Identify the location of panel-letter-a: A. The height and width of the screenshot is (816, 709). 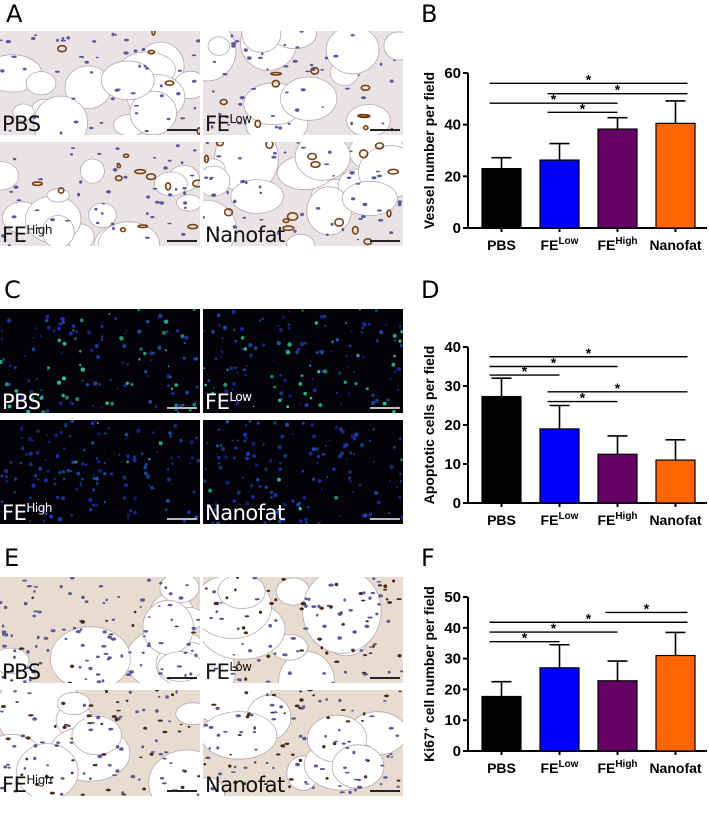
(14, 14).